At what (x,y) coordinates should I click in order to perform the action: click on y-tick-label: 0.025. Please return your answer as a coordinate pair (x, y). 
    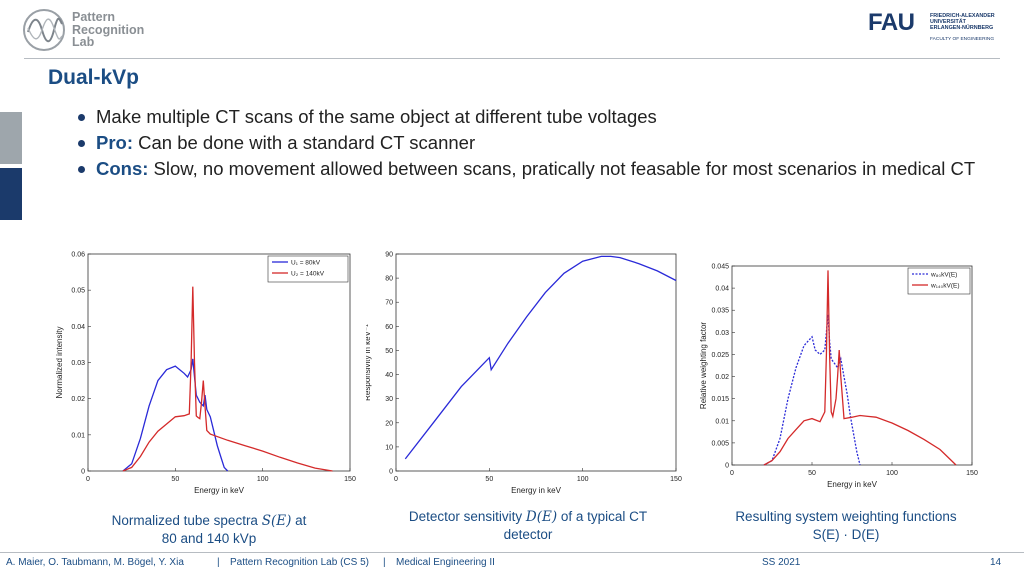
    Looking at the image, I should click on (720, 355).